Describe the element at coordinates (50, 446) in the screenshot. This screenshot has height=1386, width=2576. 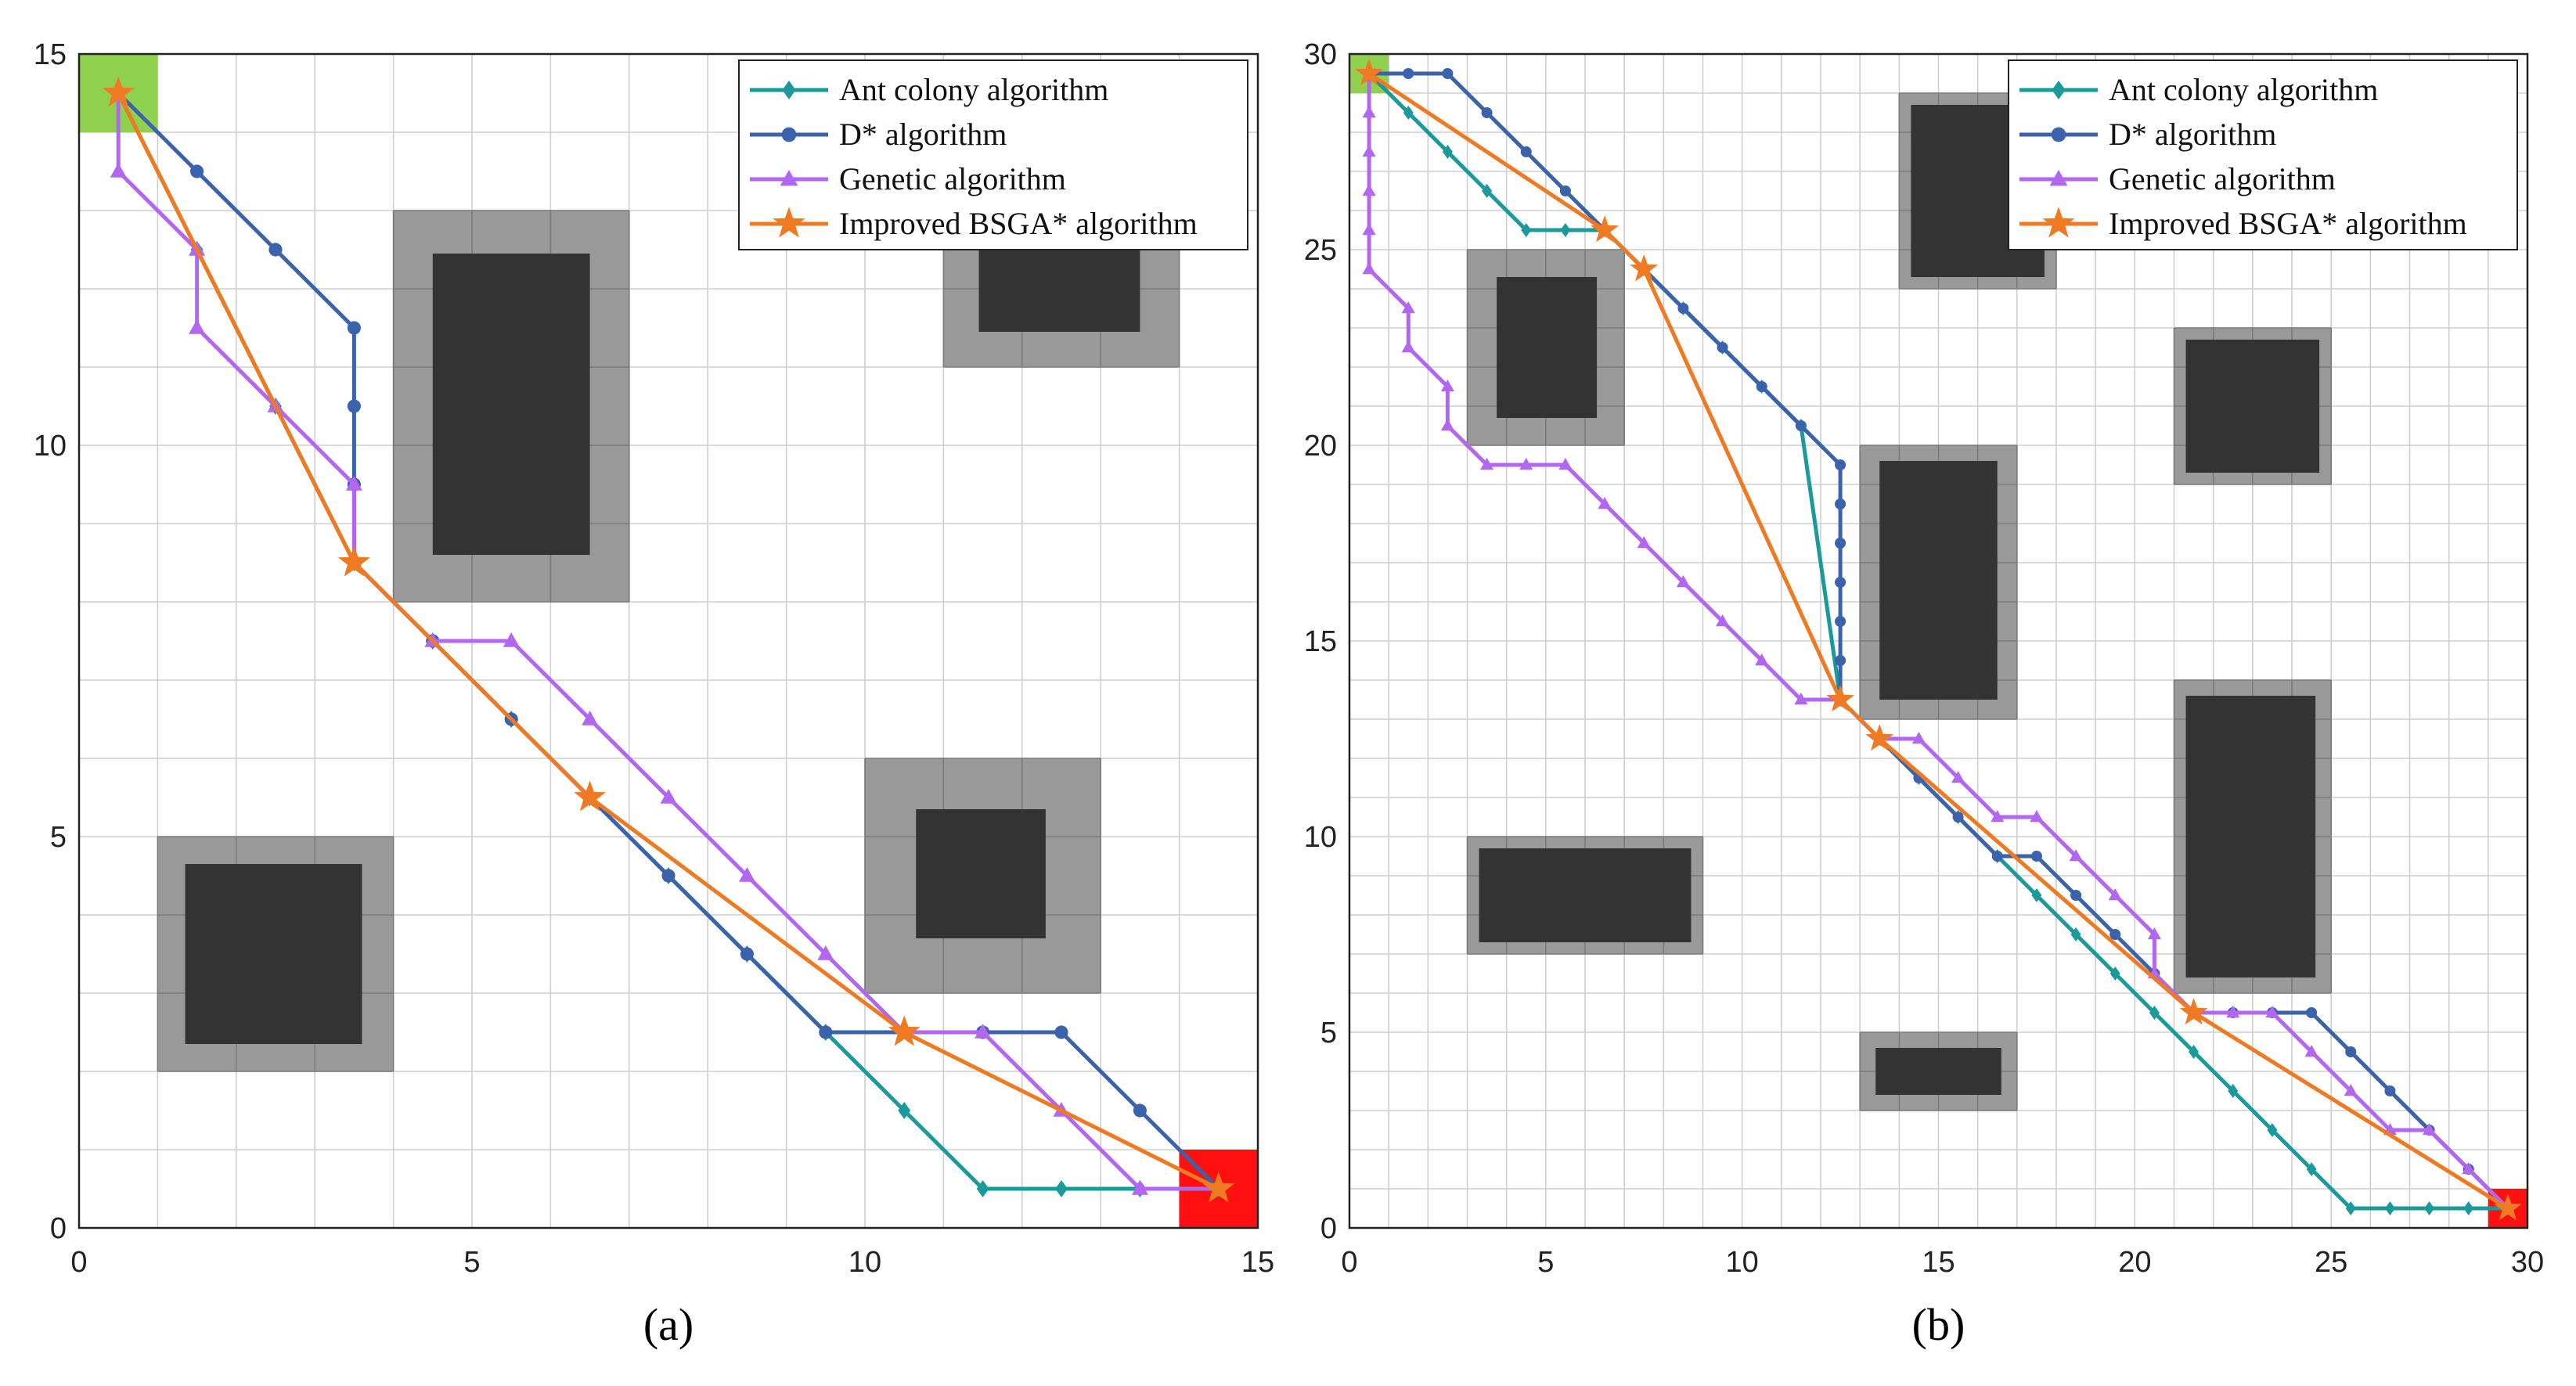
I see `y-tick-label: 10` at that location.